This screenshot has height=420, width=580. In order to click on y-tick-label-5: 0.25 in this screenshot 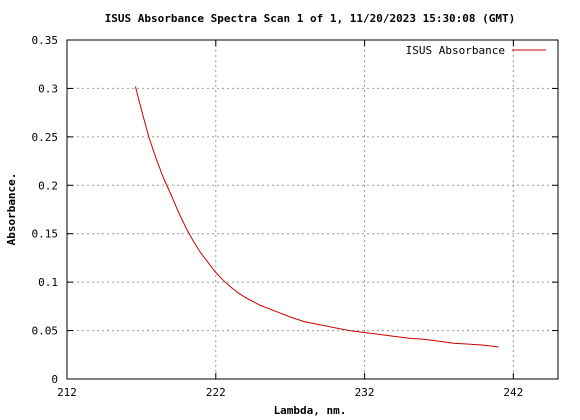, I will do `click(45, 137)`.